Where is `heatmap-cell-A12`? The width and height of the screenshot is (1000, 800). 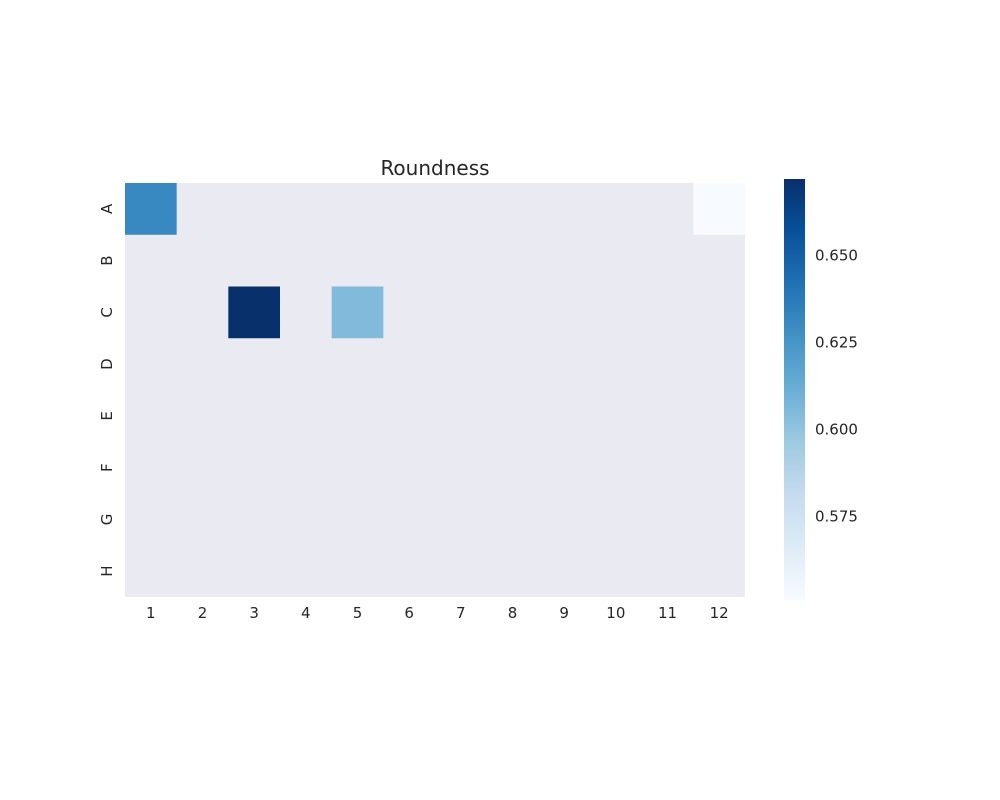 heatmap-cell-A12 is located at coordinates (719, 209).